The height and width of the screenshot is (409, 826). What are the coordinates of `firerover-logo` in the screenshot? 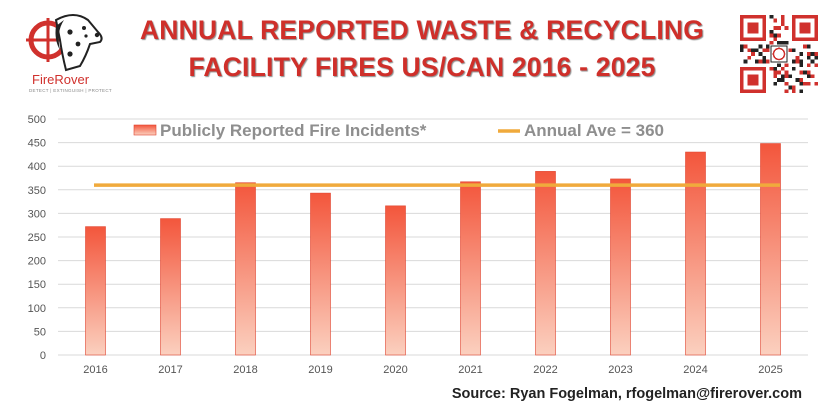 It's located at (64, 43).